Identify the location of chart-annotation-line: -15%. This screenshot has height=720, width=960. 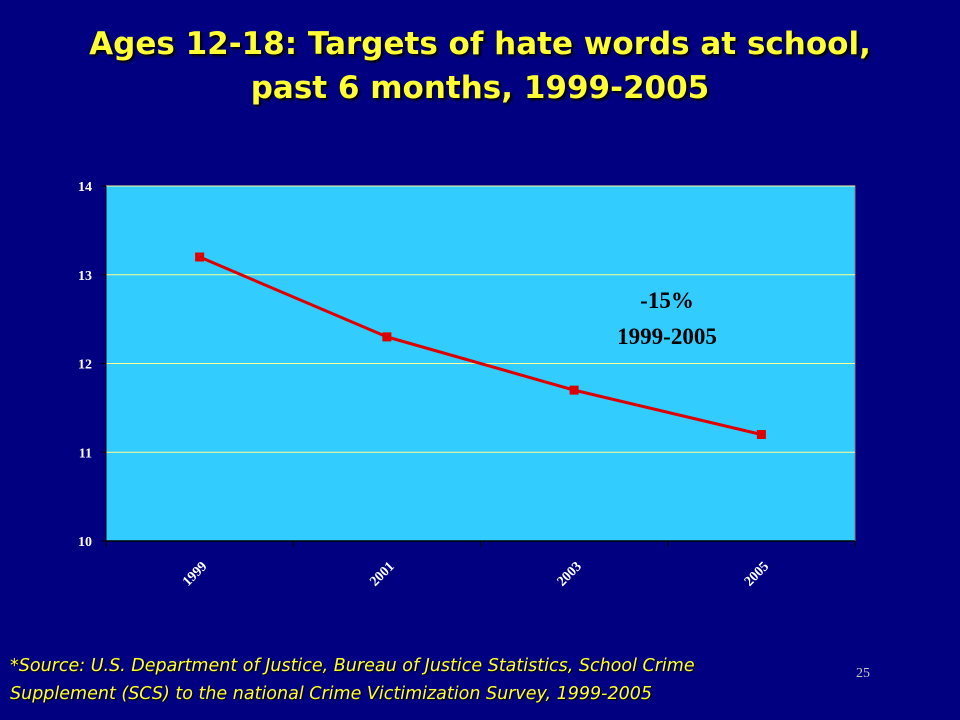
(667, 300).